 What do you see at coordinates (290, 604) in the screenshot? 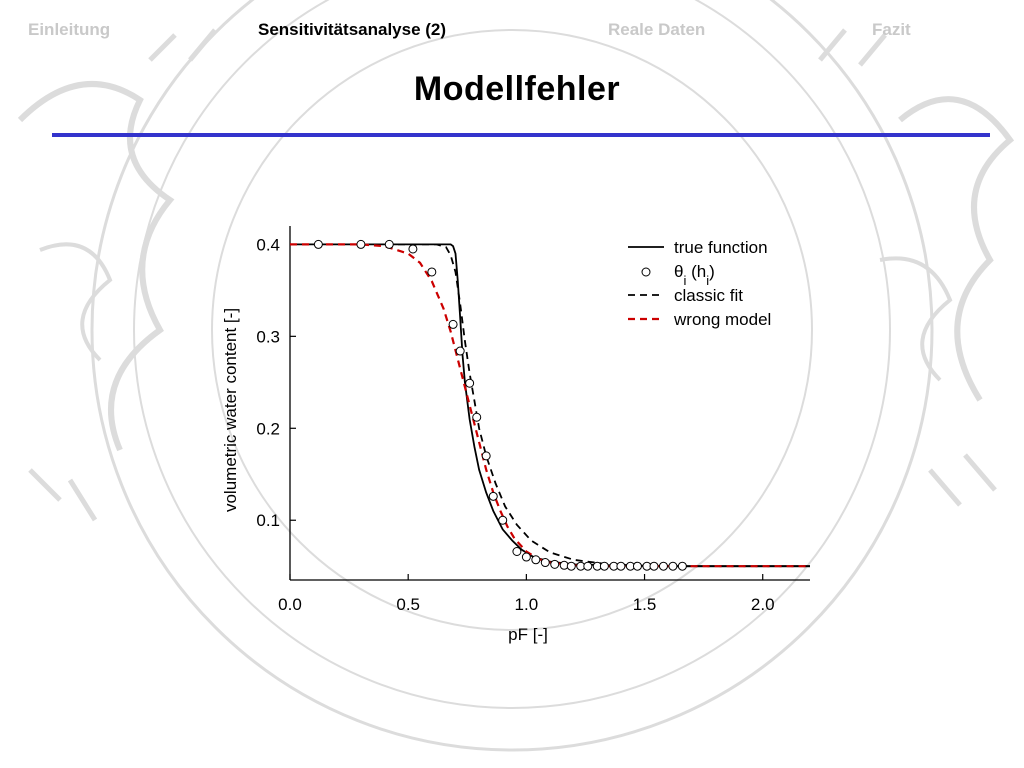
I see `x-tick-label: 0.0` at bounding box center [290, 604].